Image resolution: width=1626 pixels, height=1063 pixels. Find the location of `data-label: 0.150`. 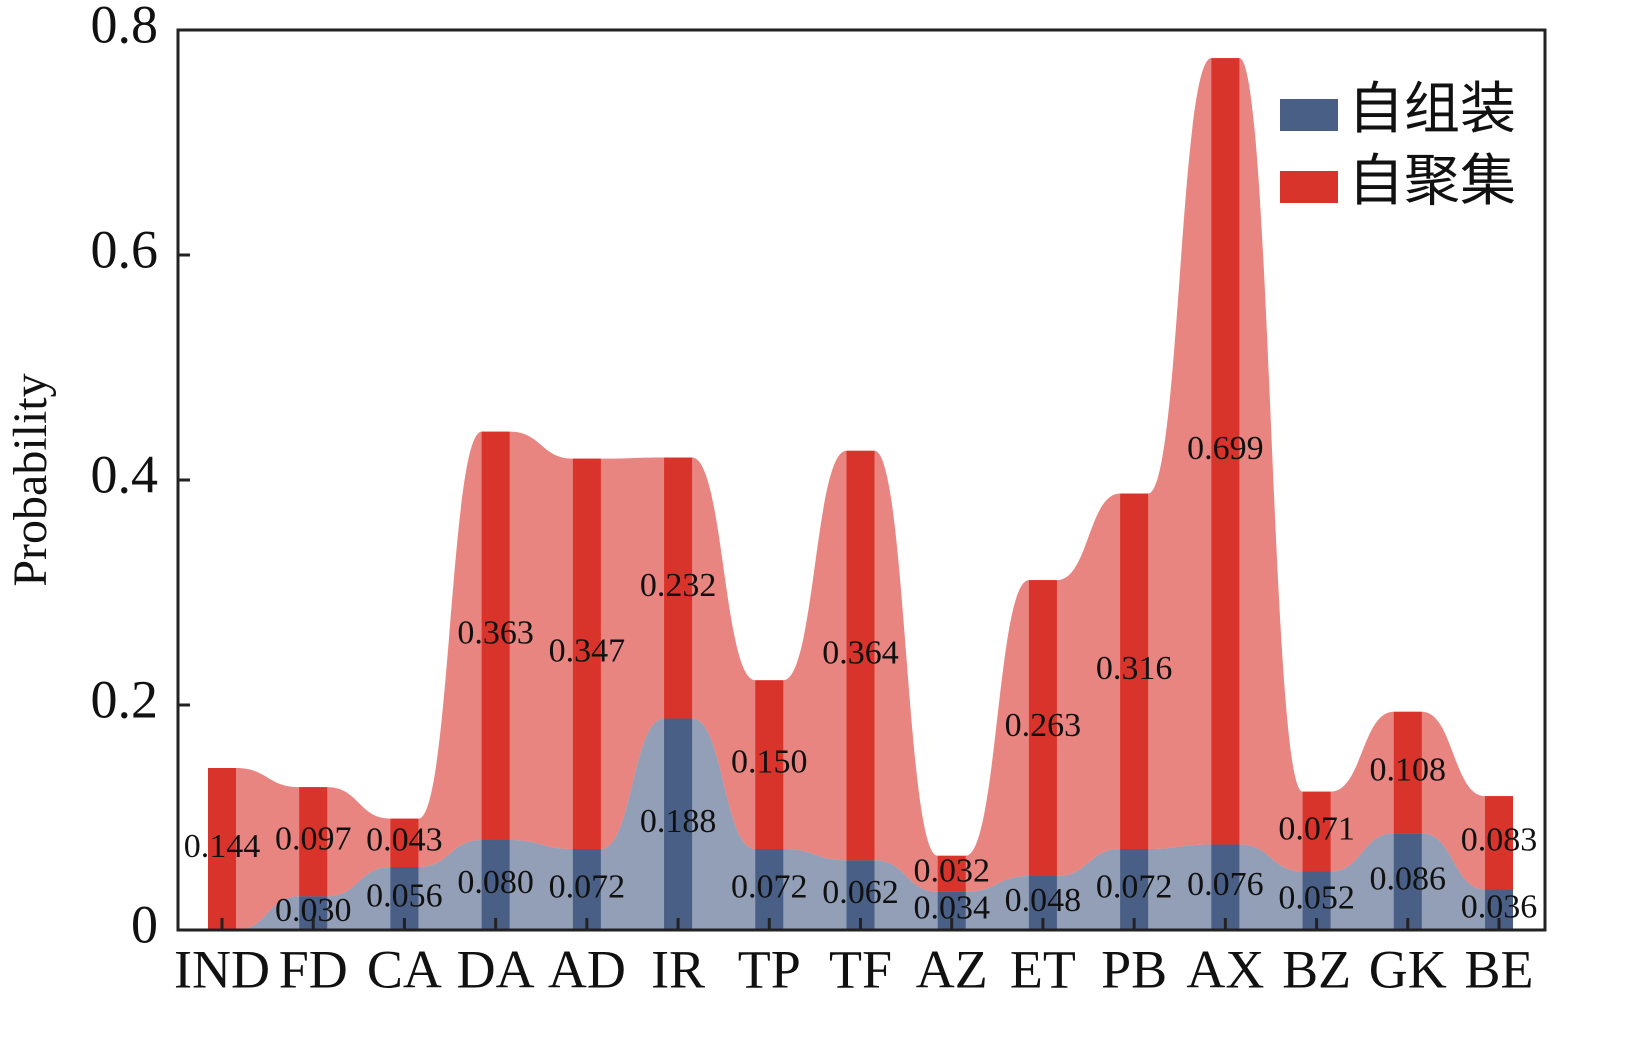

data-label: 0.150 is located at coordinates (769, 761).